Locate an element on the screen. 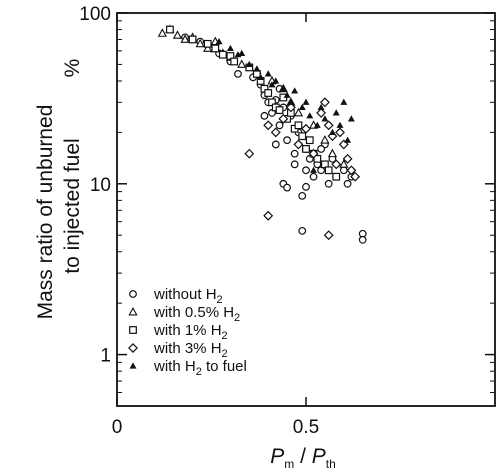 This screenshot has width=497, height=474. x-label-sub-th: th is located at coordinates (331, 464).